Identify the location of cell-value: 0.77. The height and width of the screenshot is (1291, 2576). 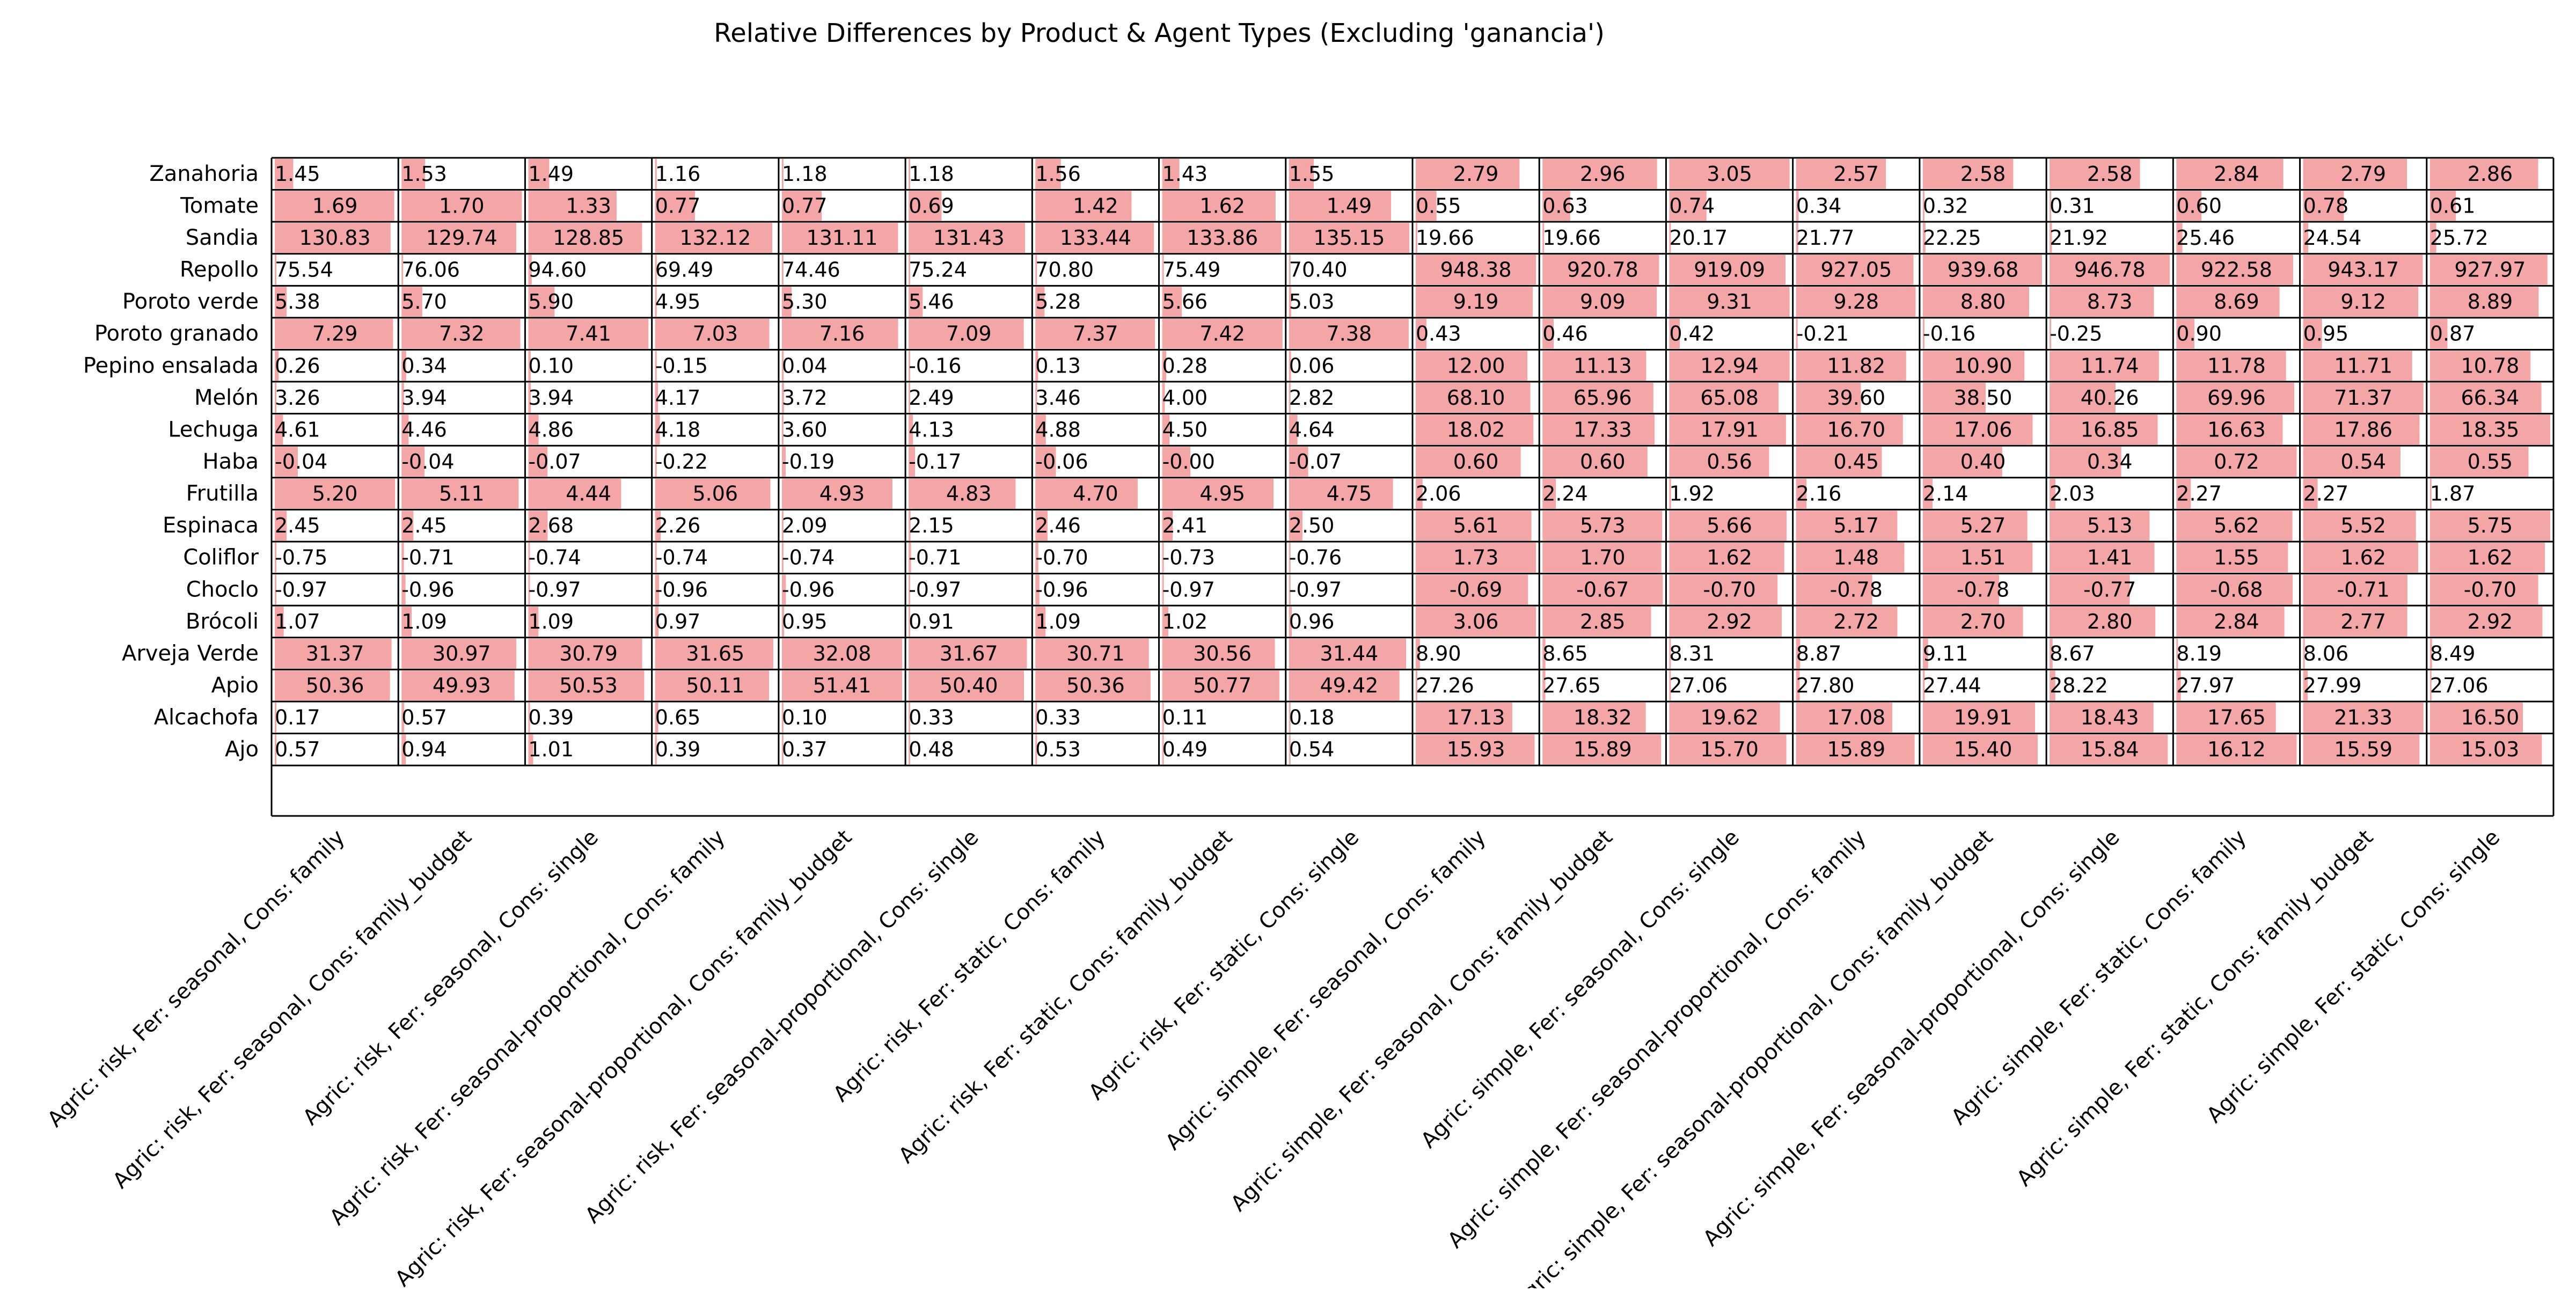
(805, 205).